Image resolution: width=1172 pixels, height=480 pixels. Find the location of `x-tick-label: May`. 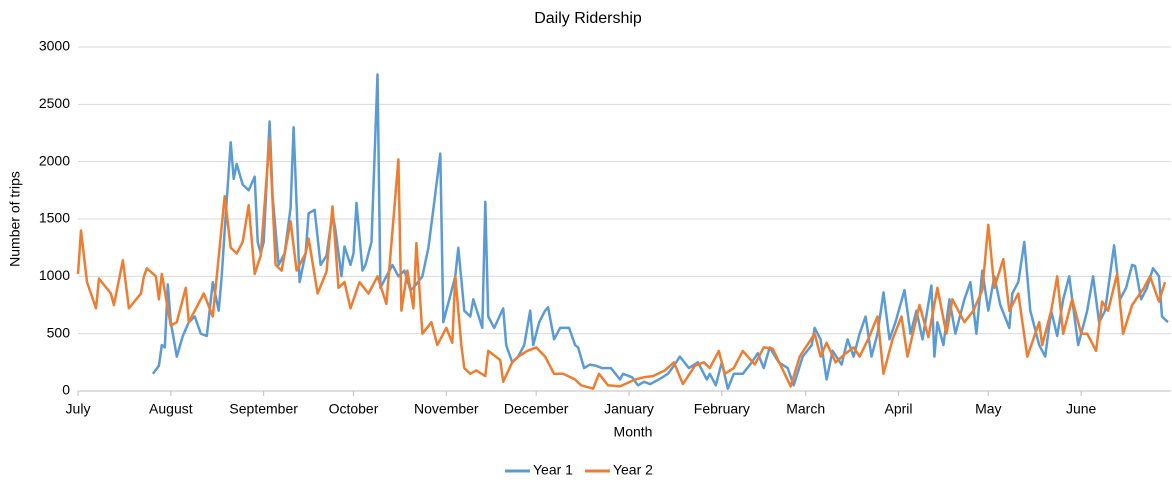

x-tick-label: May is located at coordinates (988, 409).